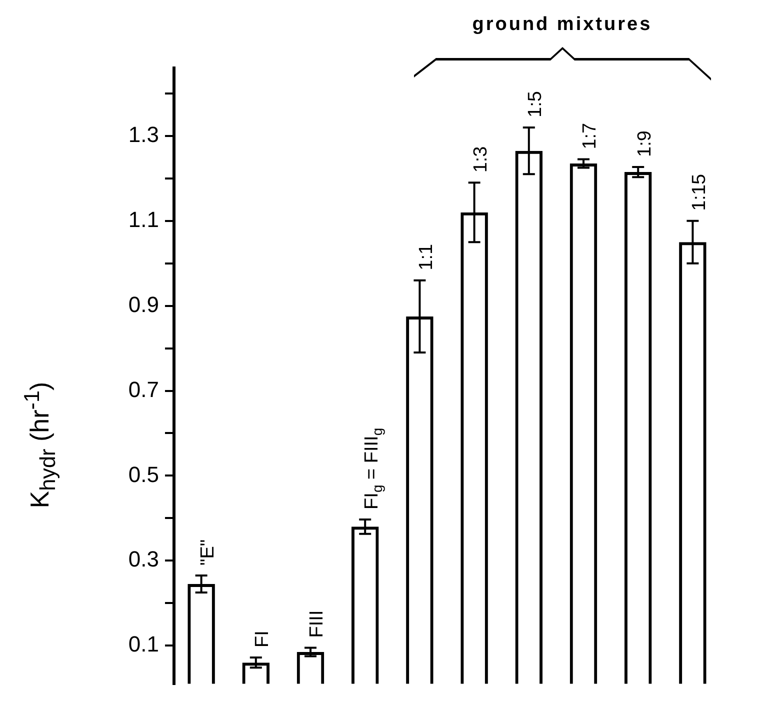  Describe the element at coordinates (143, 644) in the screenshot. I see `y-tick-label: 0.1` at that location.